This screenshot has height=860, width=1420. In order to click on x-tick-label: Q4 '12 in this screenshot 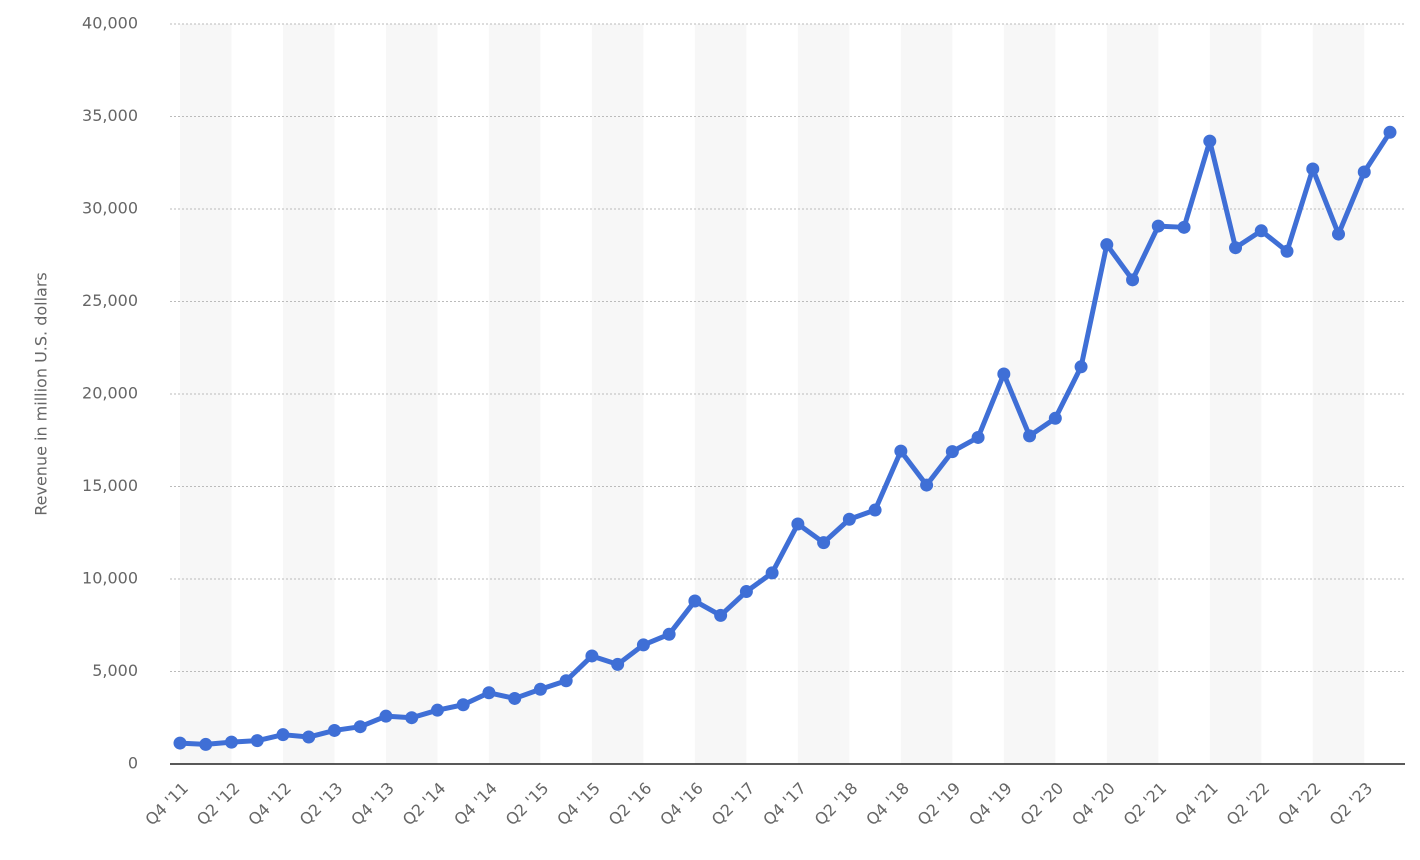, I will do `click(269, 804)`.